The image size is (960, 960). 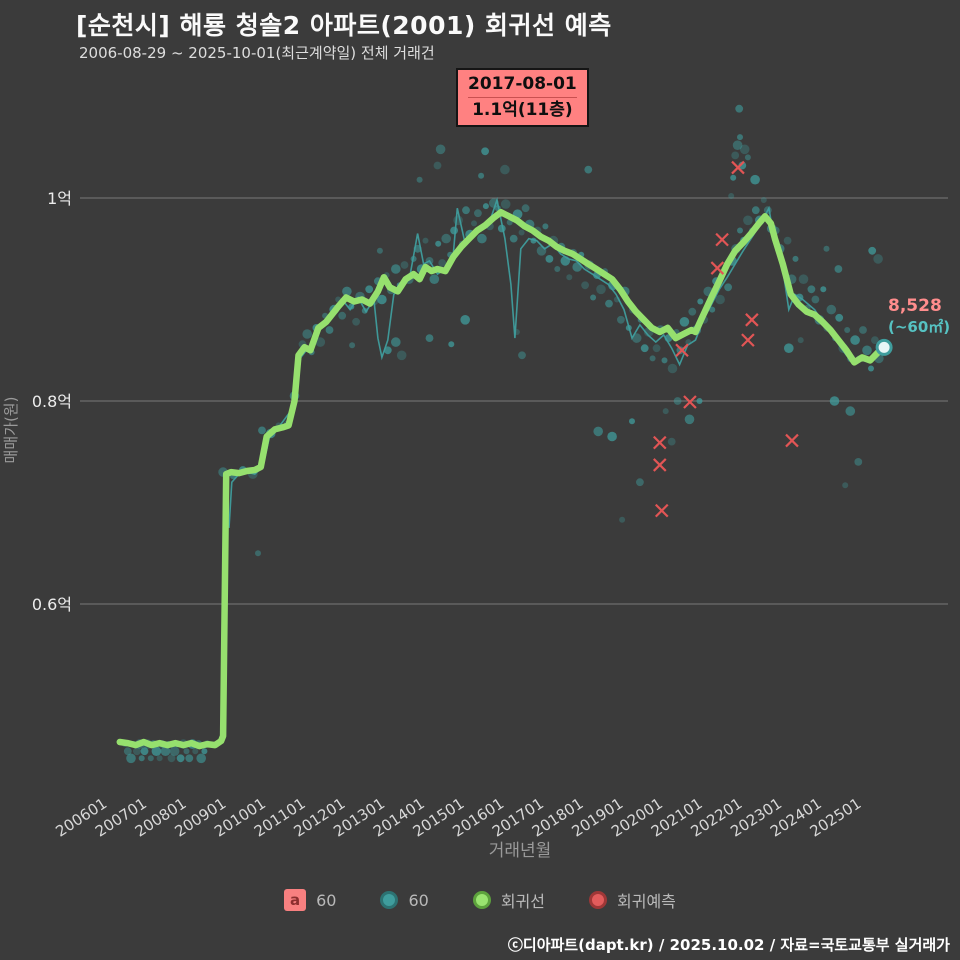 I want to click on last-price-label: 8,528 (~60㎡), so click(x=919, y=317).